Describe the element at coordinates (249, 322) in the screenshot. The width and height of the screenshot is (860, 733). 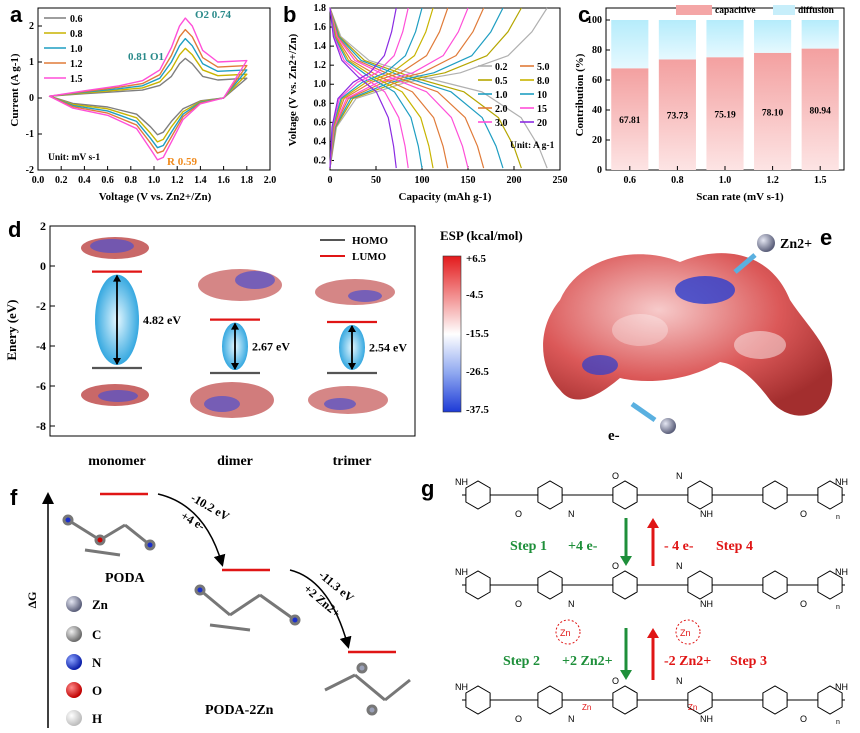
I see `panel-d-levels: 4.82 eV 2.67 eV 2.54 eV` at that location.